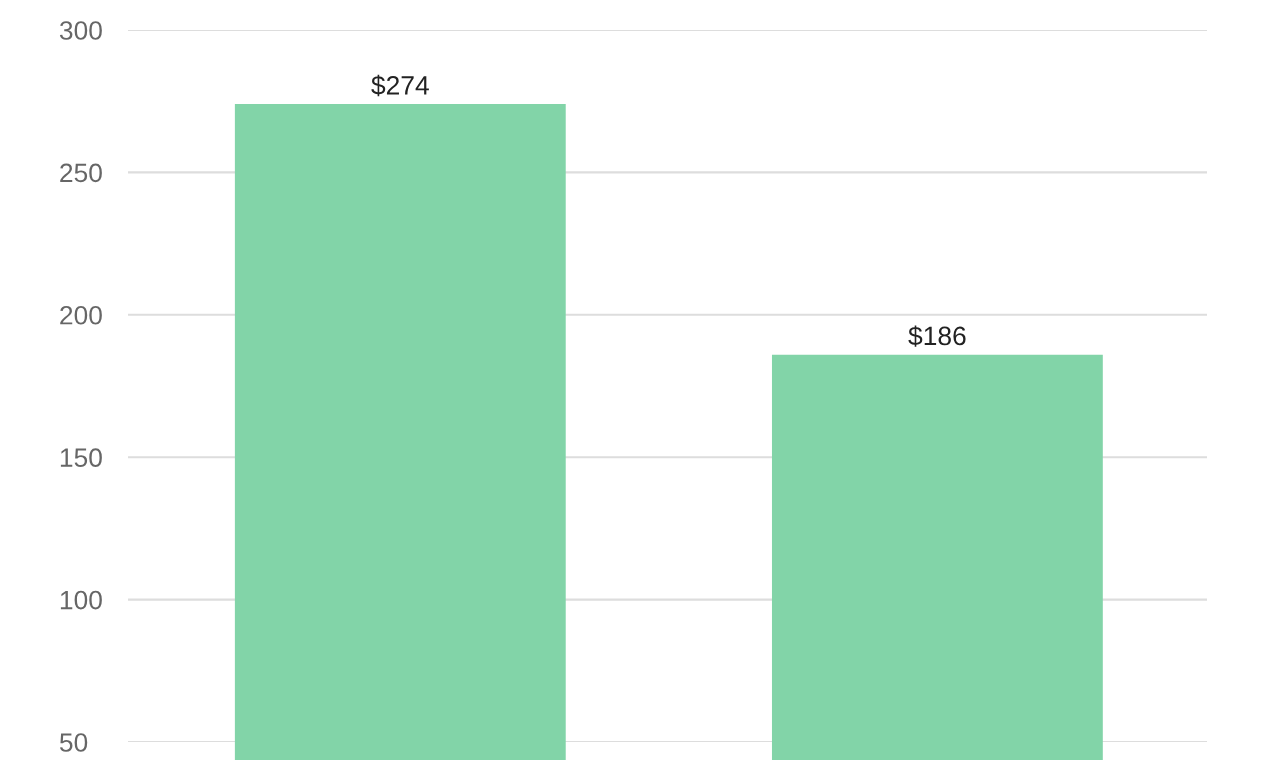  What do you see at coordinates (81, 173) in the screenshot?
I see `y-tick-label: 250` at bounding box center [81, 173].